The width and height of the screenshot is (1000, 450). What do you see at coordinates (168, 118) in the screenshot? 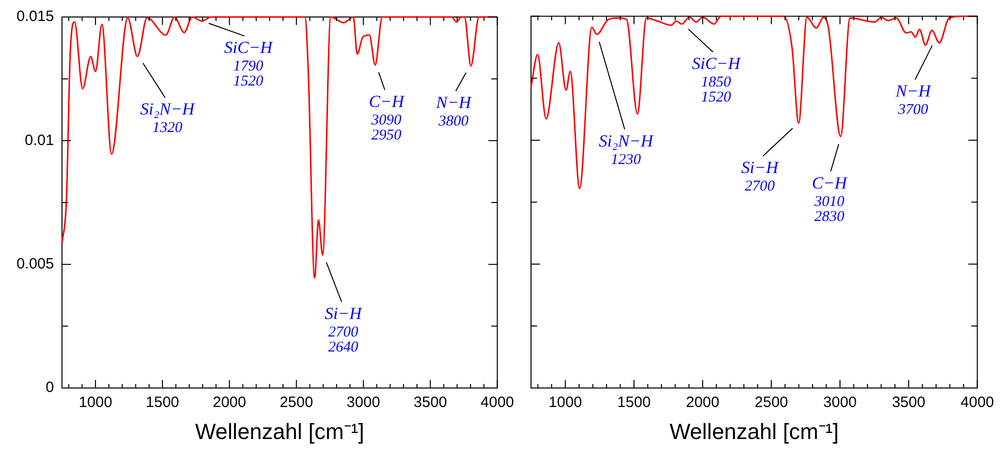
I see `annotation: Si₂N−H 1320` at bounding box center [168, 118].